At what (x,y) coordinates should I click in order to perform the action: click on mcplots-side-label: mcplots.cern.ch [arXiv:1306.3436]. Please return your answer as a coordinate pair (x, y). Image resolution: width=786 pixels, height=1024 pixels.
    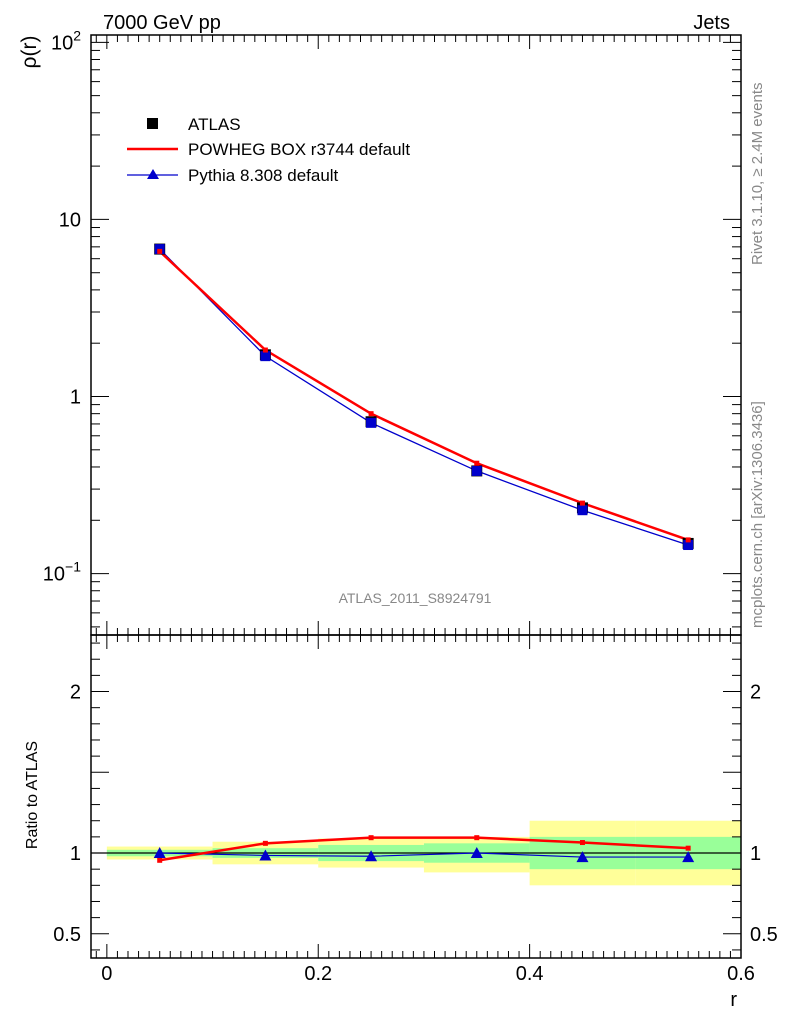
    Looking at the image, I should click on (757, 514).